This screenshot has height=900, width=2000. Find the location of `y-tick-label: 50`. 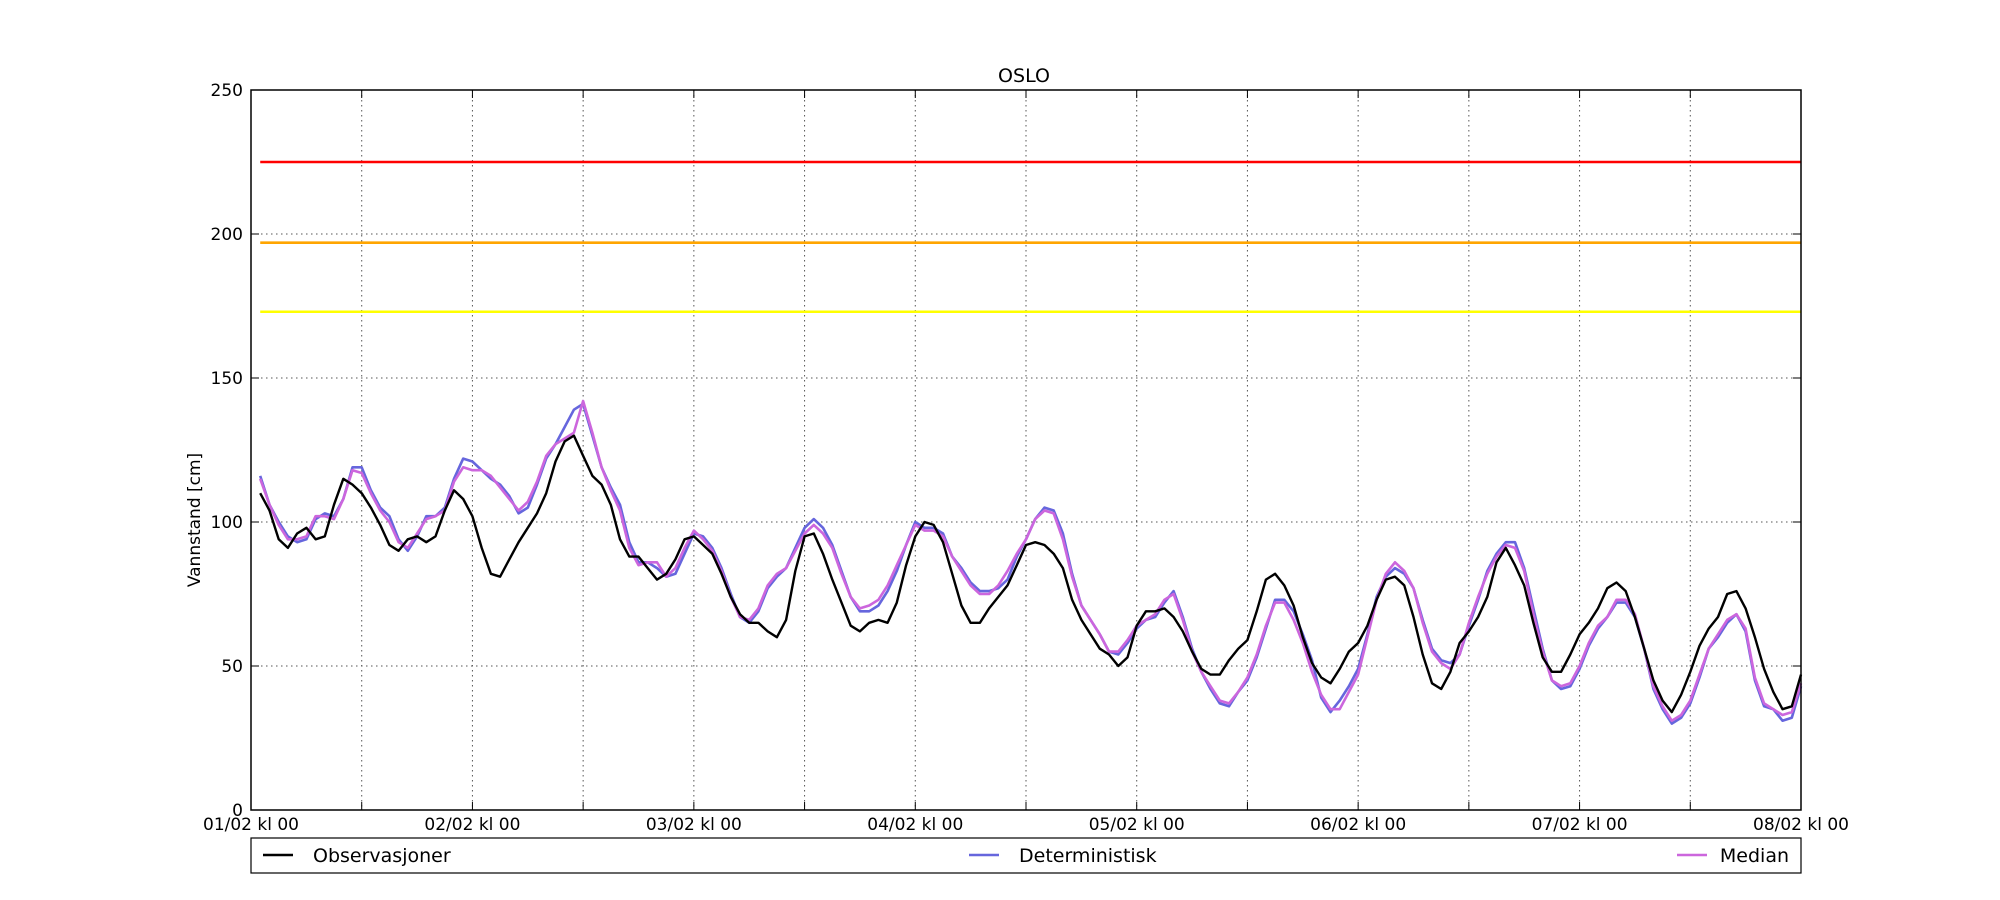

y-tick-label: 50 is located at coordinates (232, 667).